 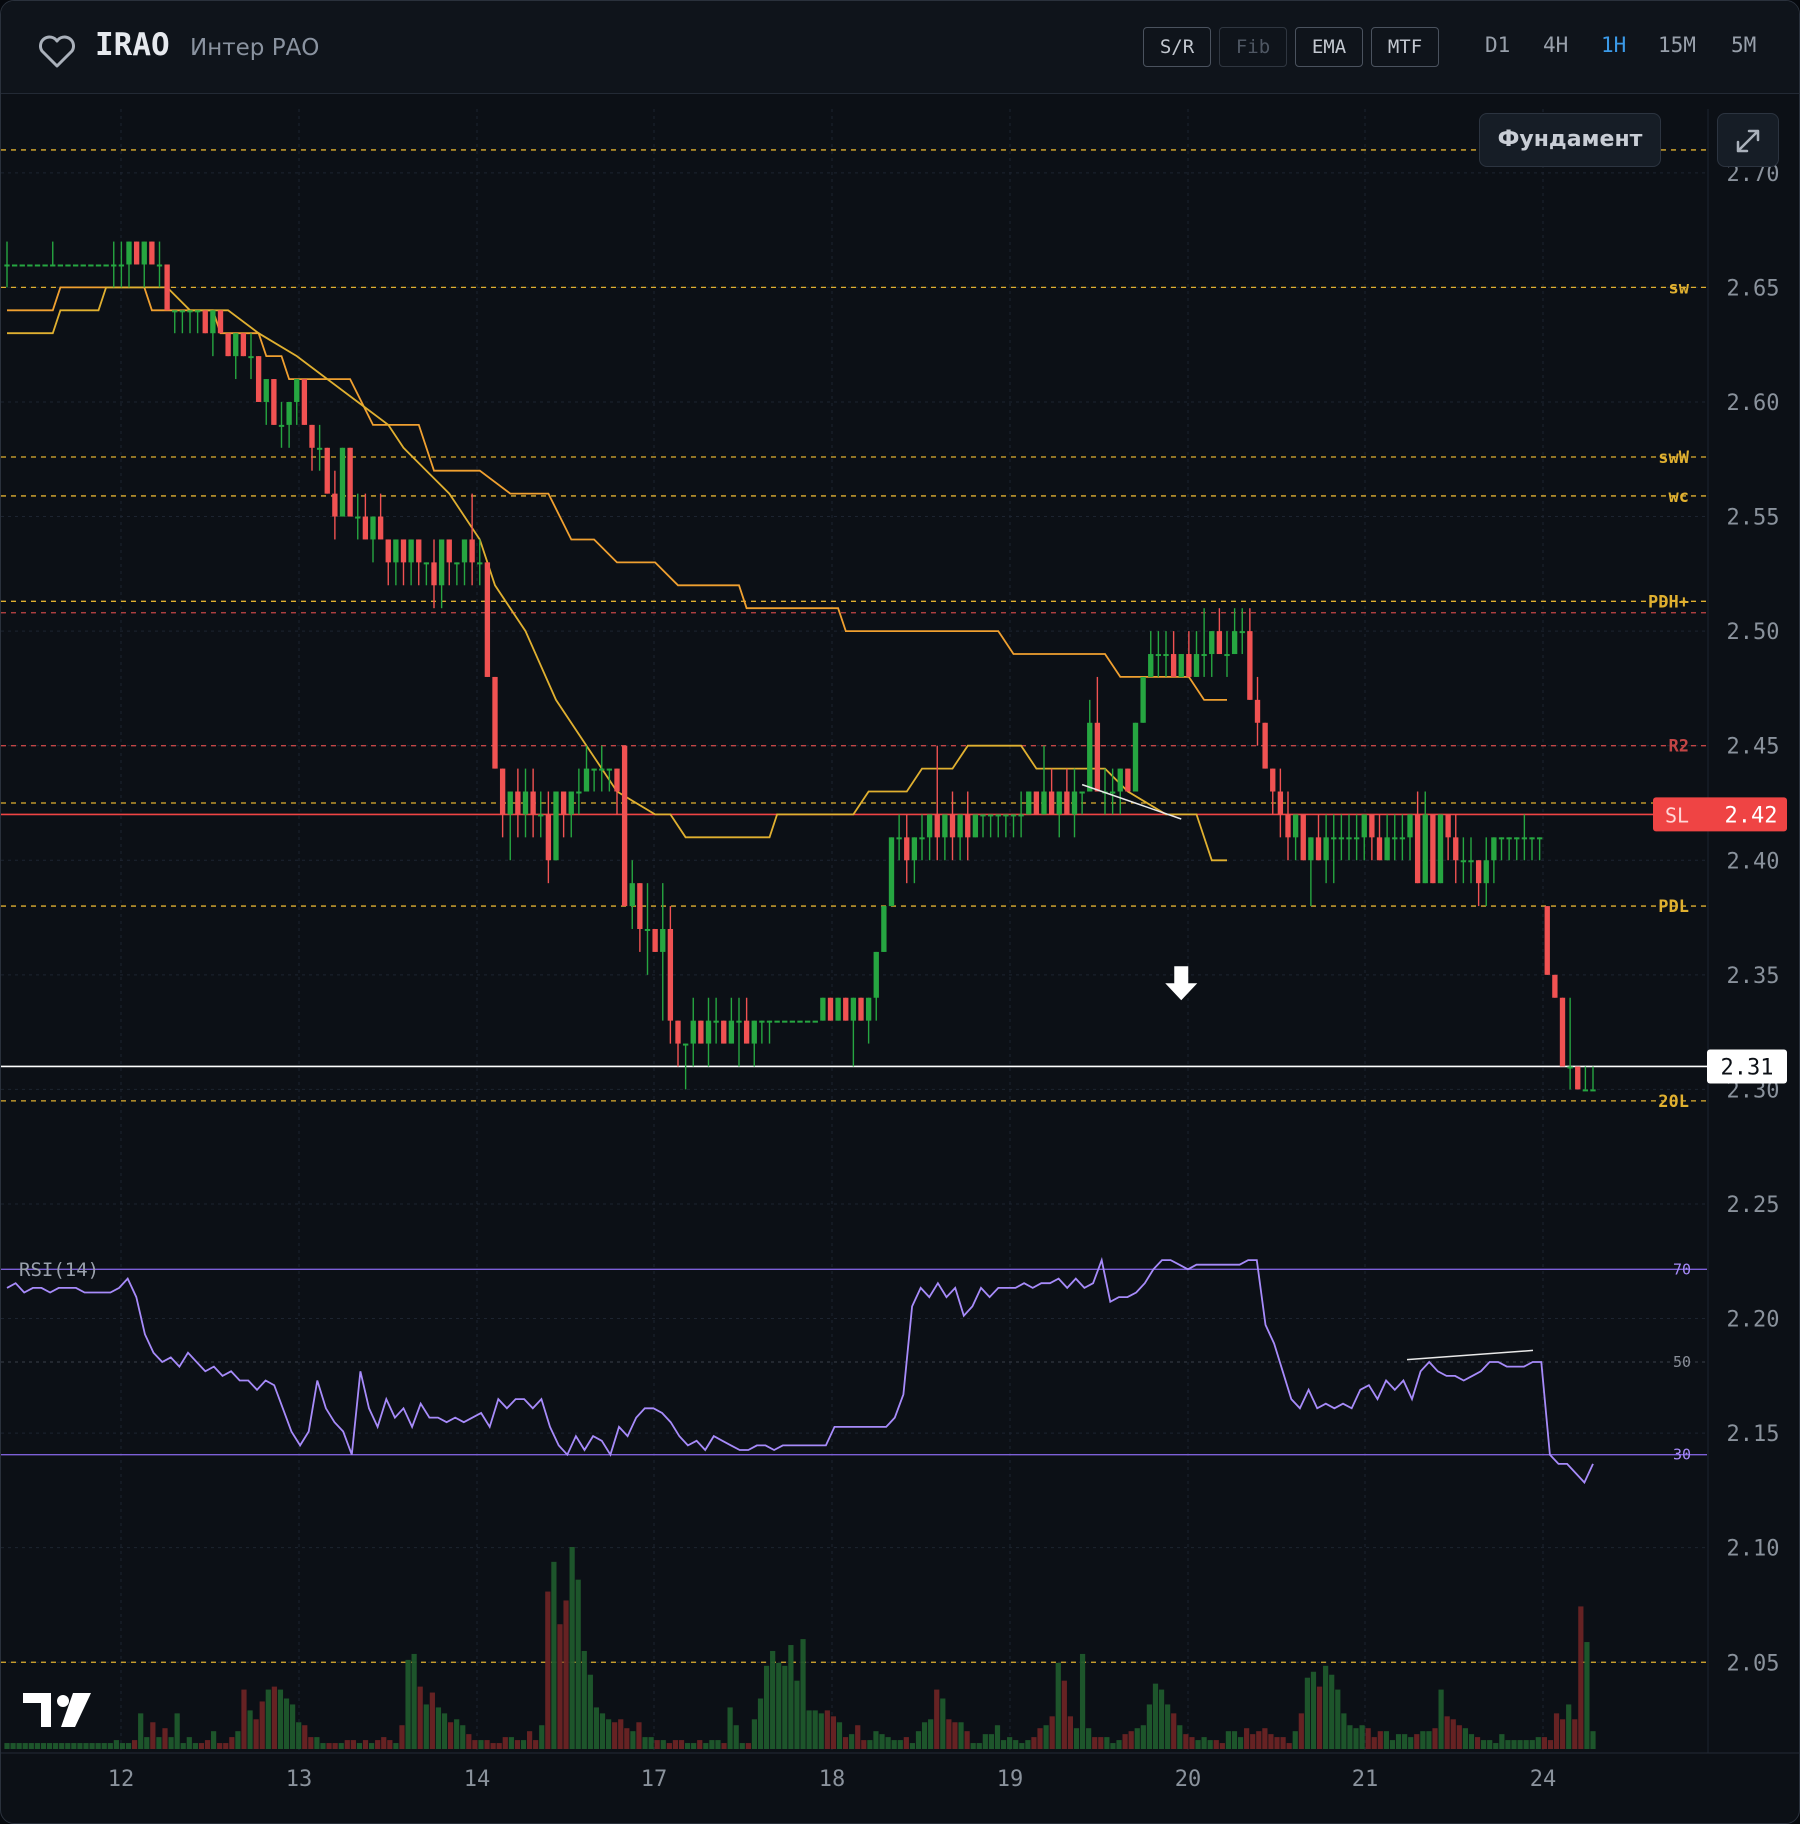 I want to click on ema-toggle-button: EMA, so click(x=1329, y=47).